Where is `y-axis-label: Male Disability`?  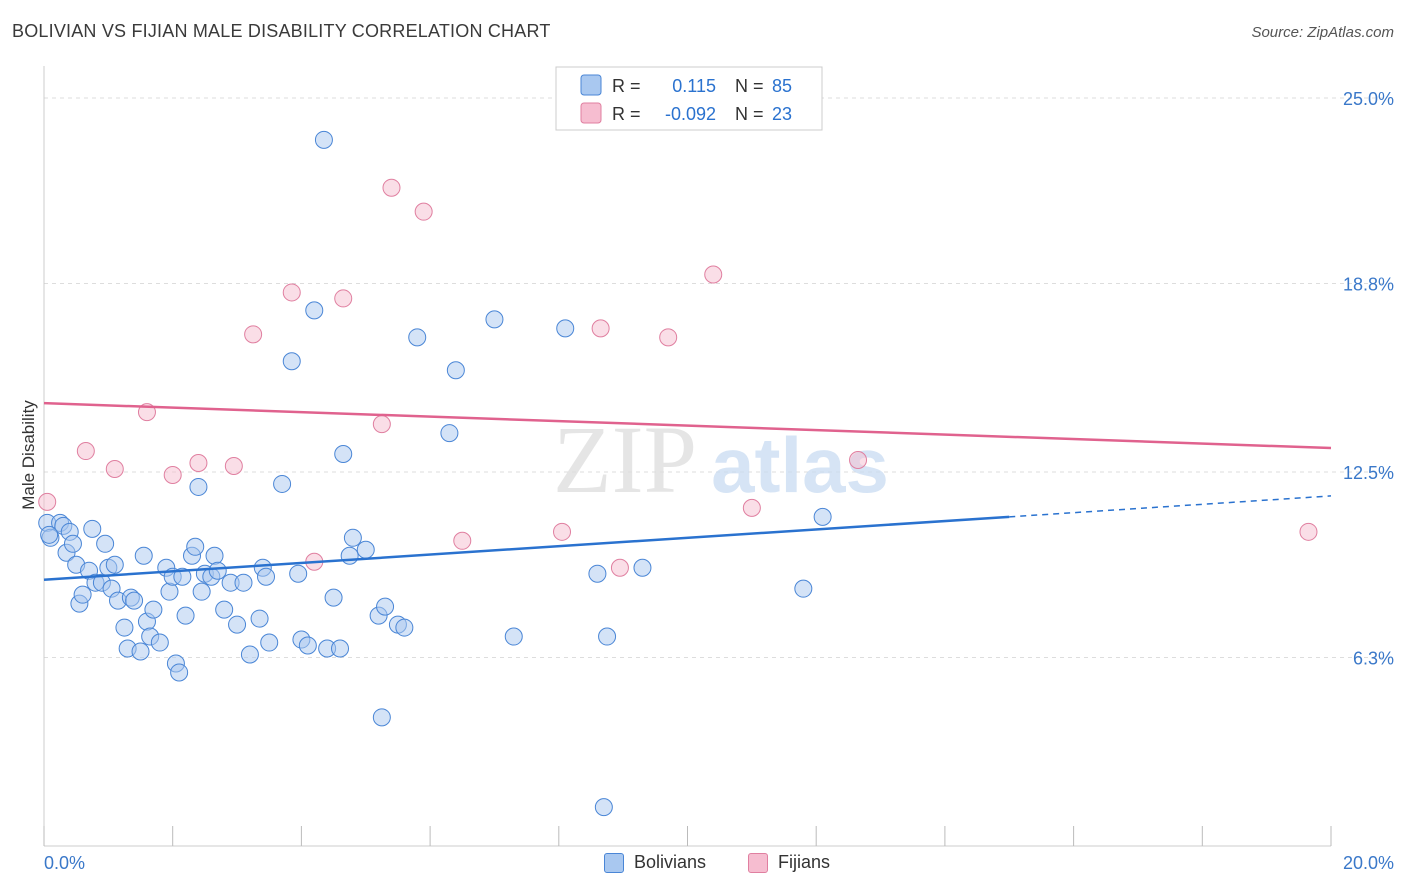
y-axis-label: Male Disability is located at coordinates (28, 455).